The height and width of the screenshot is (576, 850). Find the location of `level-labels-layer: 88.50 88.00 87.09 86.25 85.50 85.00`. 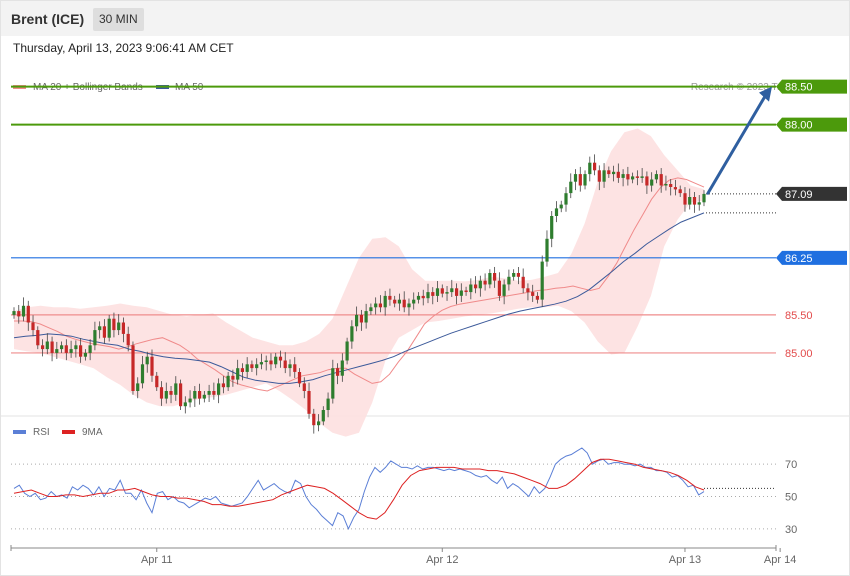

level-labels-layer: 88.50 88.00 87.09 86.25 85.50 85.00 is located at coordinates (811, 219).